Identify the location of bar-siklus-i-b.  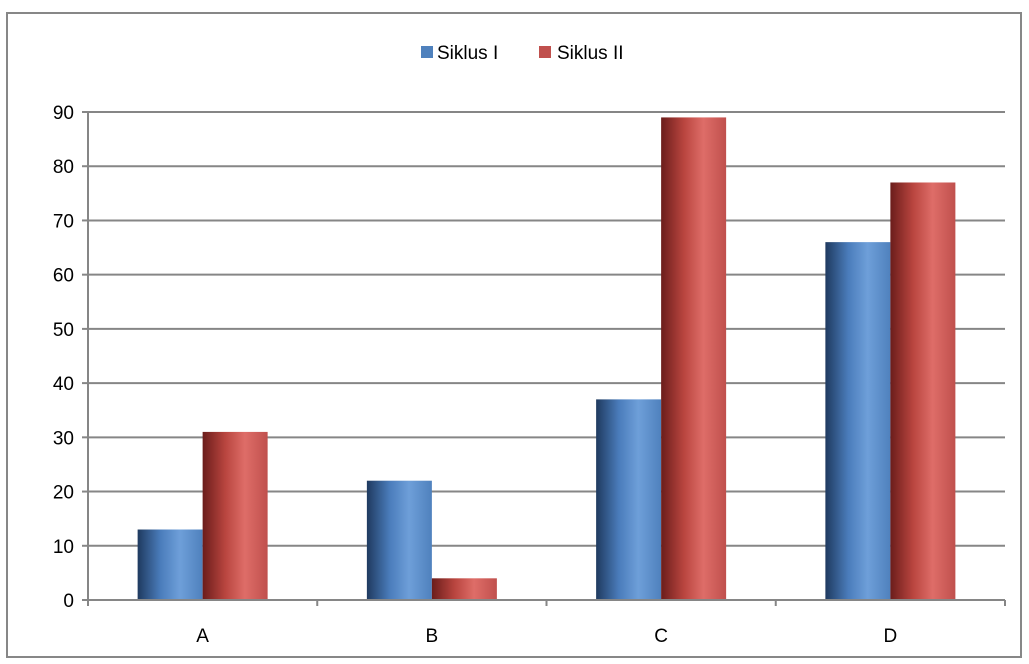
(399, 540).